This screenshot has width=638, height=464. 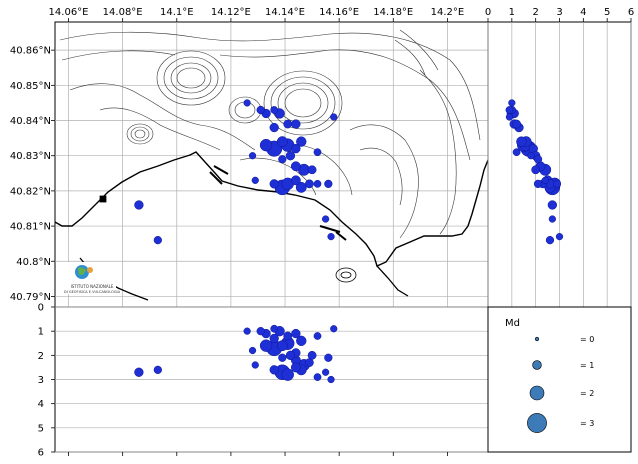 I want to click on right-depth-tick-label: 3, so click(x=559, y=12).